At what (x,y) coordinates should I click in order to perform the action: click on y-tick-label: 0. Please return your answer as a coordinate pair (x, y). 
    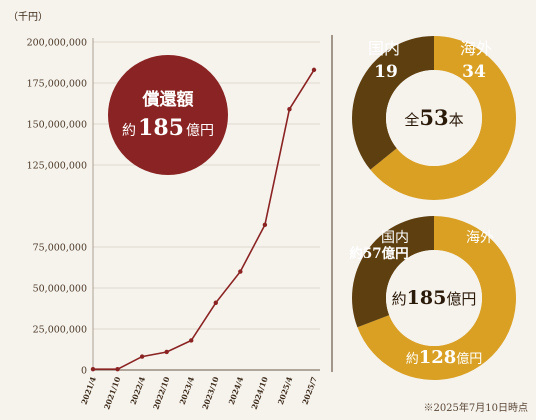
    Looking at the image, I should click on (84, 371).